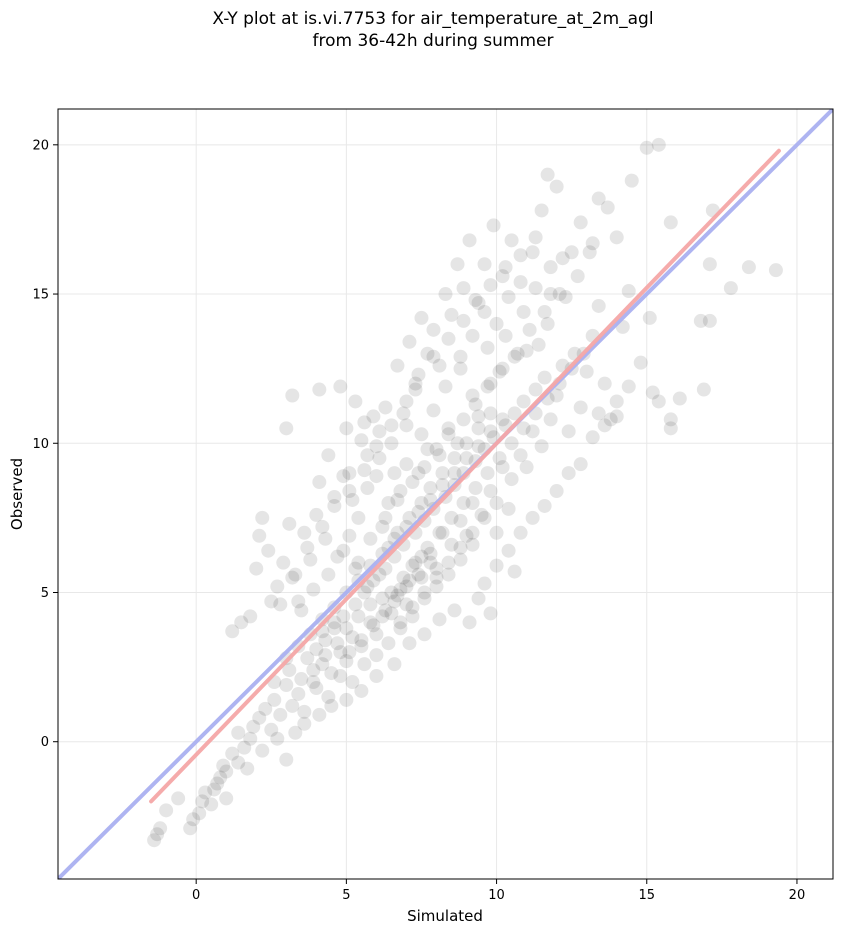 The height and width of the screenshot is (934, 843). What do you see at coordinates (196, 895) in the screenshot?
I see `x-tick-label: 0` at bounding box center [196, 895].